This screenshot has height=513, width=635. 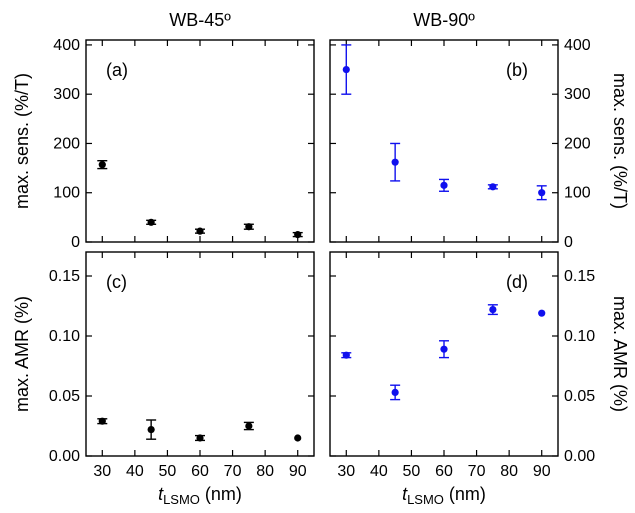 What do you see at coordinates (444, 20) in the screenshot?
I see `column-title-right: WB-90º` at bounding box center [444, 20].